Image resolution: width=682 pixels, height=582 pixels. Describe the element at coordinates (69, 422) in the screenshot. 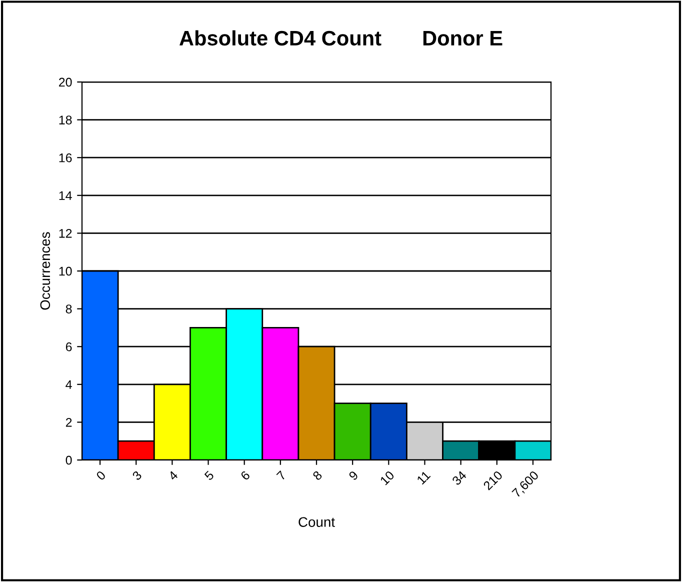

I see `y-tick-label: 2` at that location.